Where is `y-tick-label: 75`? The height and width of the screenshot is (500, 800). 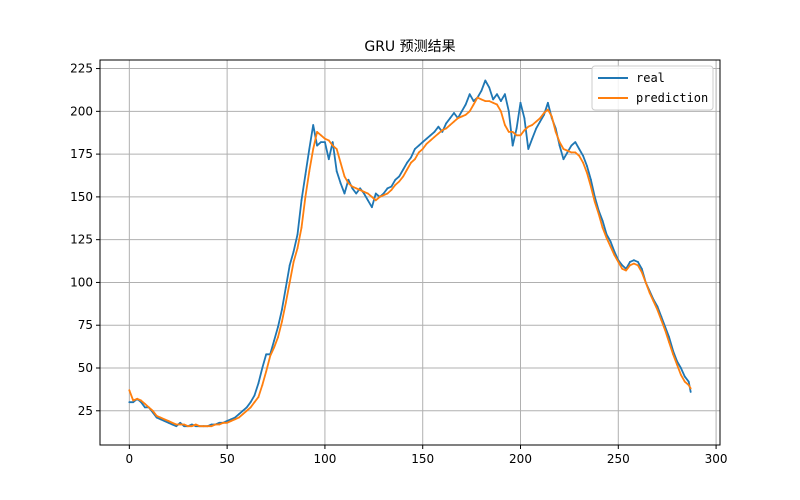
y-tick-label: 75 is located at coordinates (85, 325).